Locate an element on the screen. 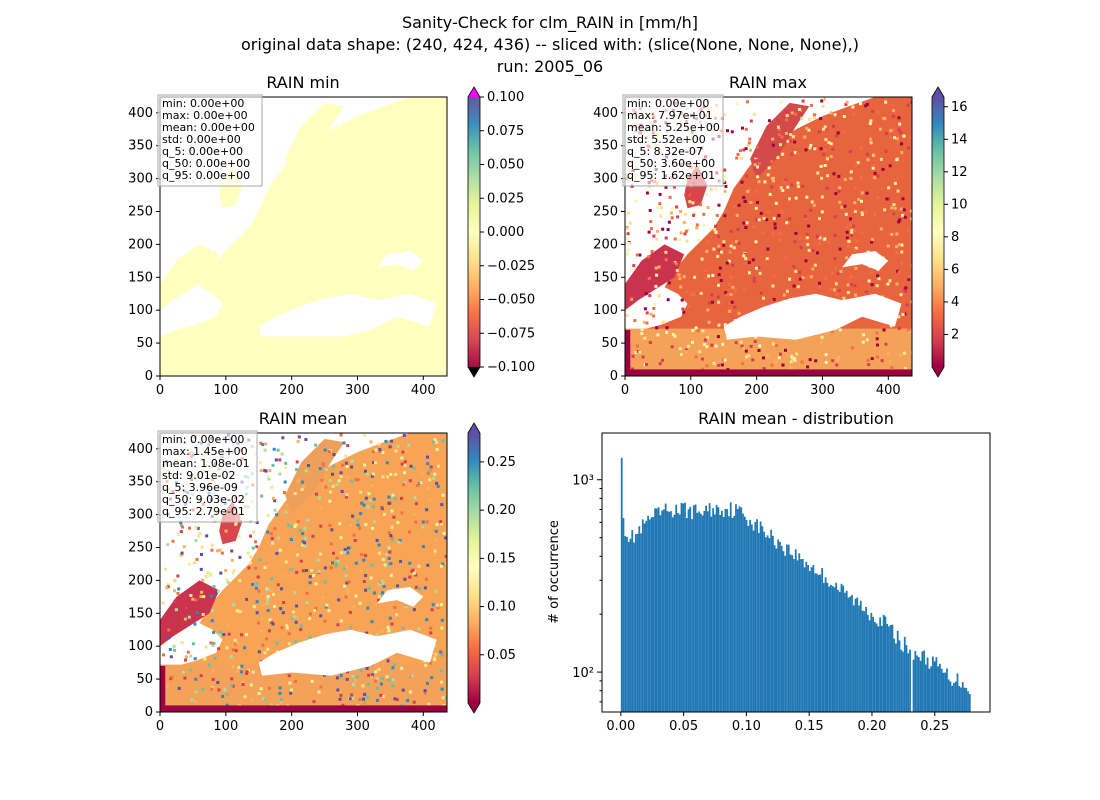 This screenshot has height=800, width=1100. colorbar-tick-label: 0.050 is located at coordinates (505, 165).